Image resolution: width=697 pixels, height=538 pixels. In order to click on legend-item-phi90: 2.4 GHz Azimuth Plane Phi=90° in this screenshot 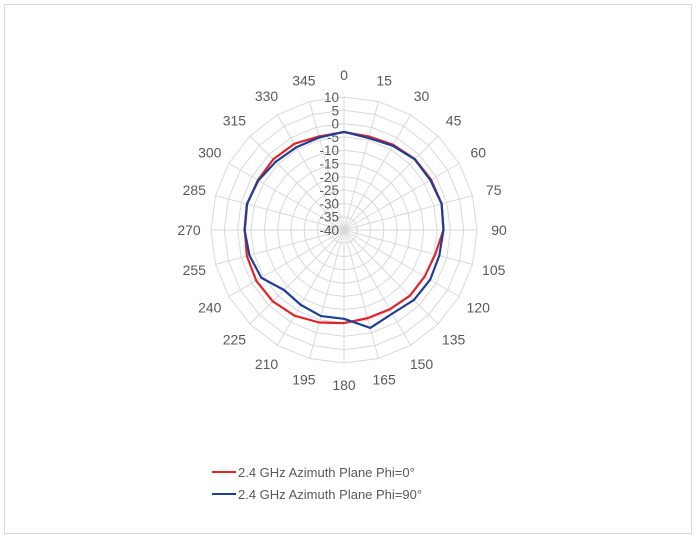, I will do `click(317, 494)`.